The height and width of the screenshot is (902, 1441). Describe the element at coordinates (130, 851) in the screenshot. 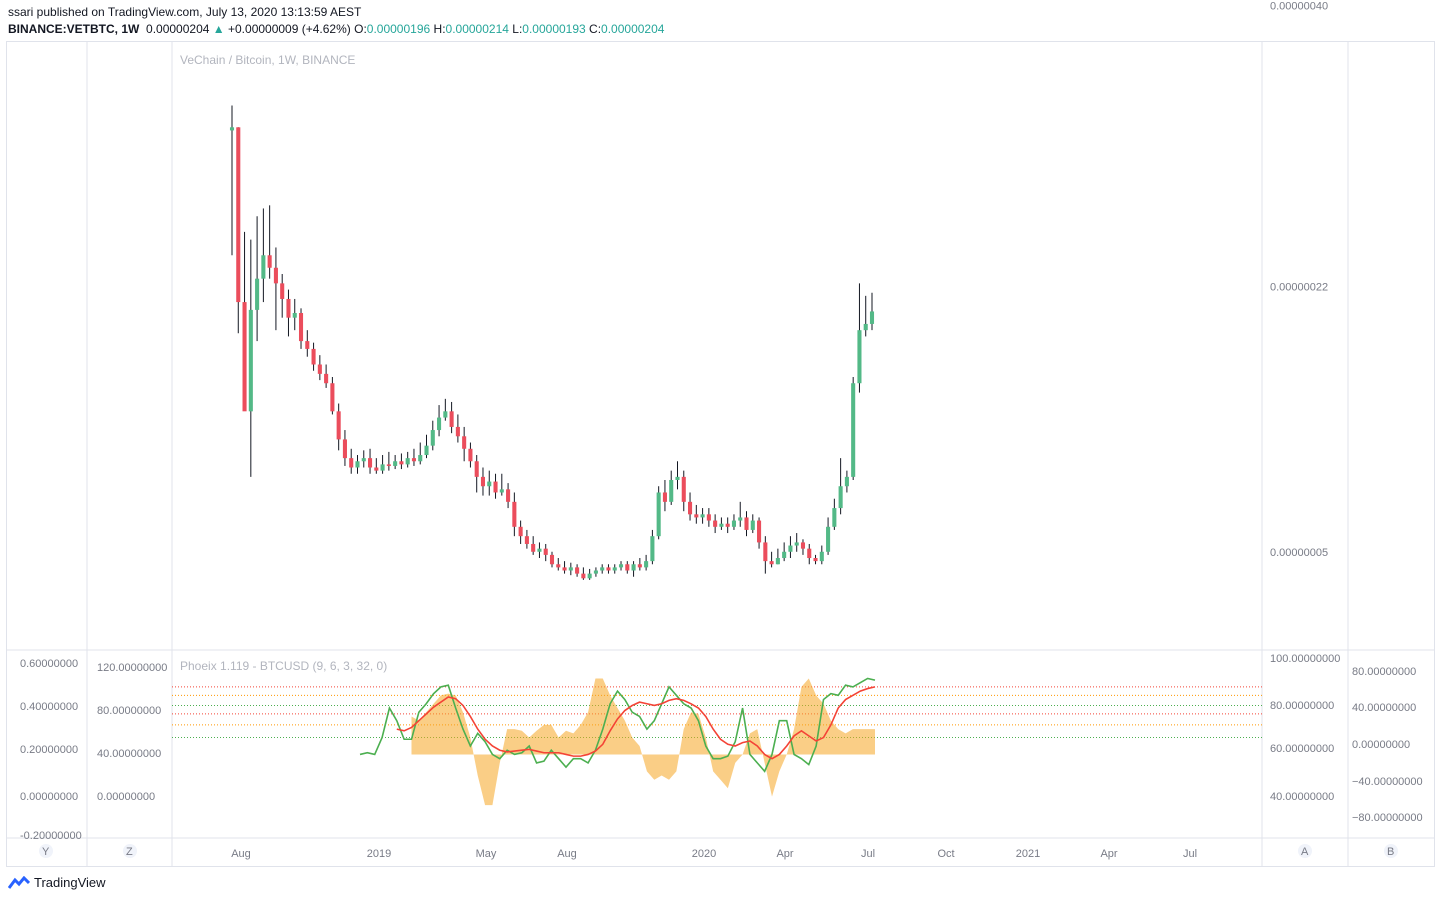

I see `pane-button-z` at that location.